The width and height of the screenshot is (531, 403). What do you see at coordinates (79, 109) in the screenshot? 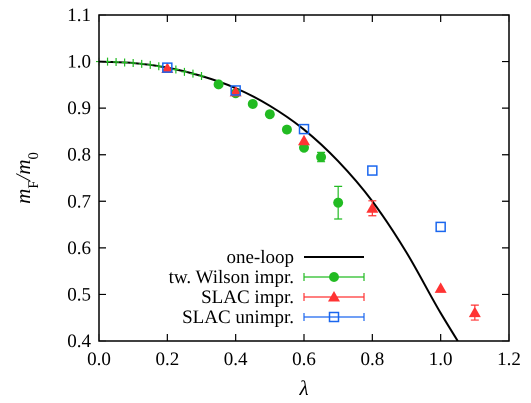
I see `y-tick-label: 0.9` at bounding box center [79, 109].